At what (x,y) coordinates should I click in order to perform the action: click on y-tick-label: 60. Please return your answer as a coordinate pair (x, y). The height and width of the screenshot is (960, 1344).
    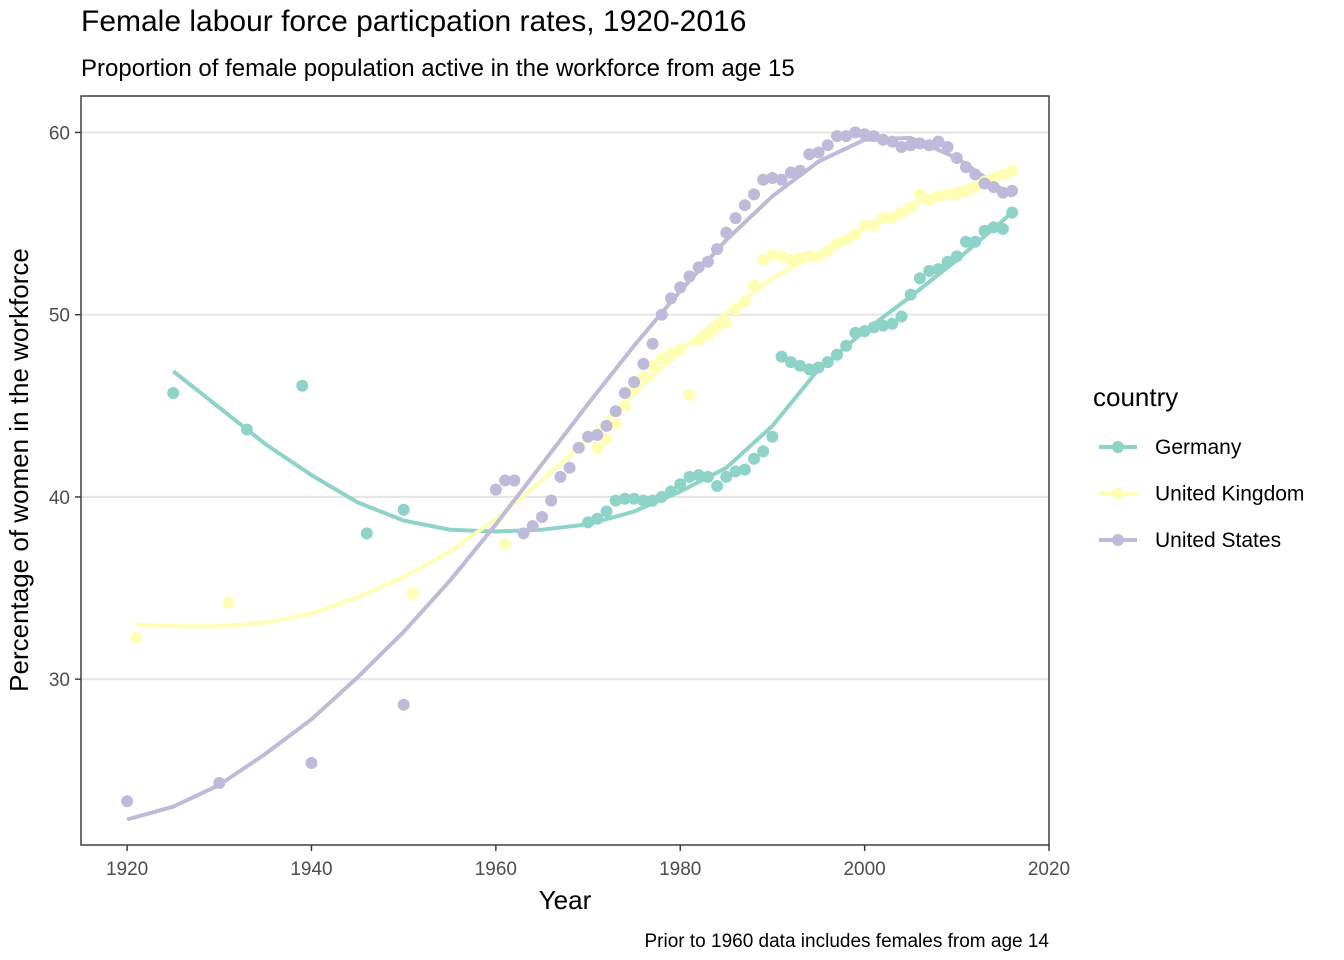
    Looking at the image, I should click on (59, 133).